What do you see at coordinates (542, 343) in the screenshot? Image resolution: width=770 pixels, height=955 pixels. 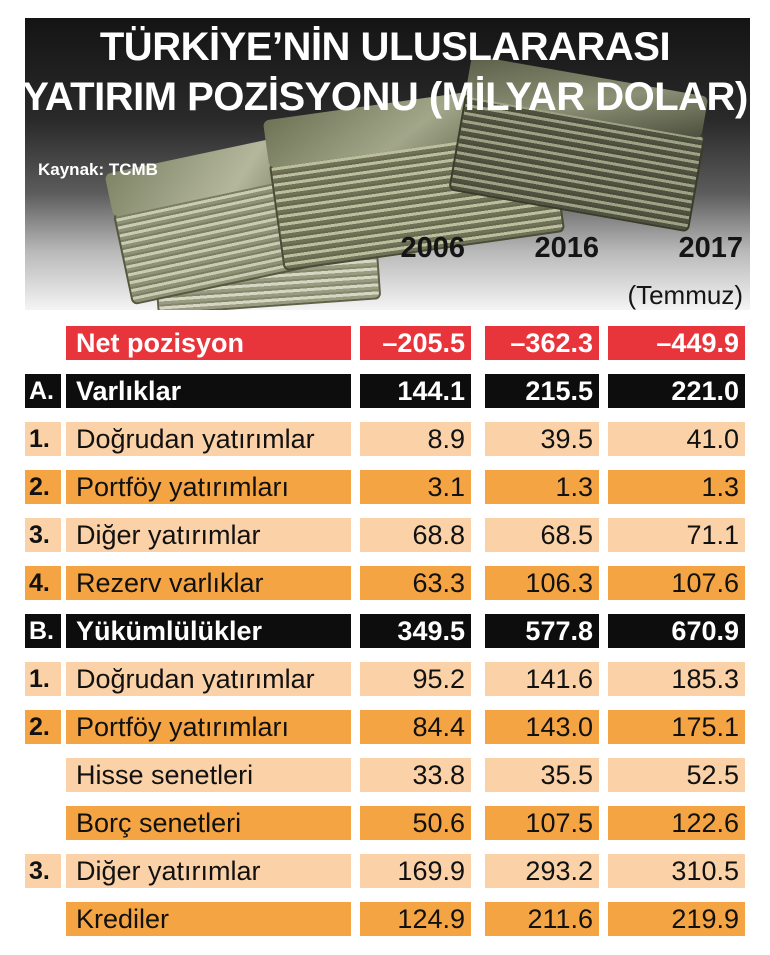 I see `value-cell: –362.3` at bounding box center [542, 343].